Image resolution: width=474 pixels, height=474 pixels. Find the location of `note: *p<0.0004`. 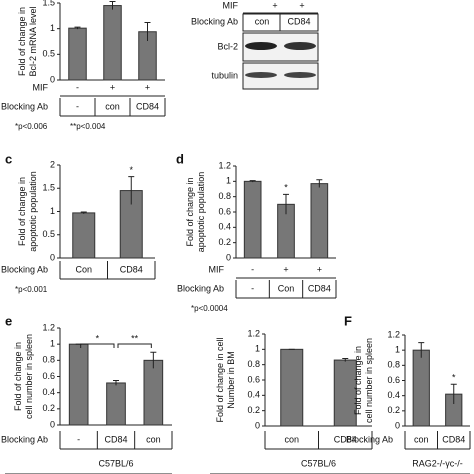

note: *p<0.0004 is located at coordinates (209, 308).